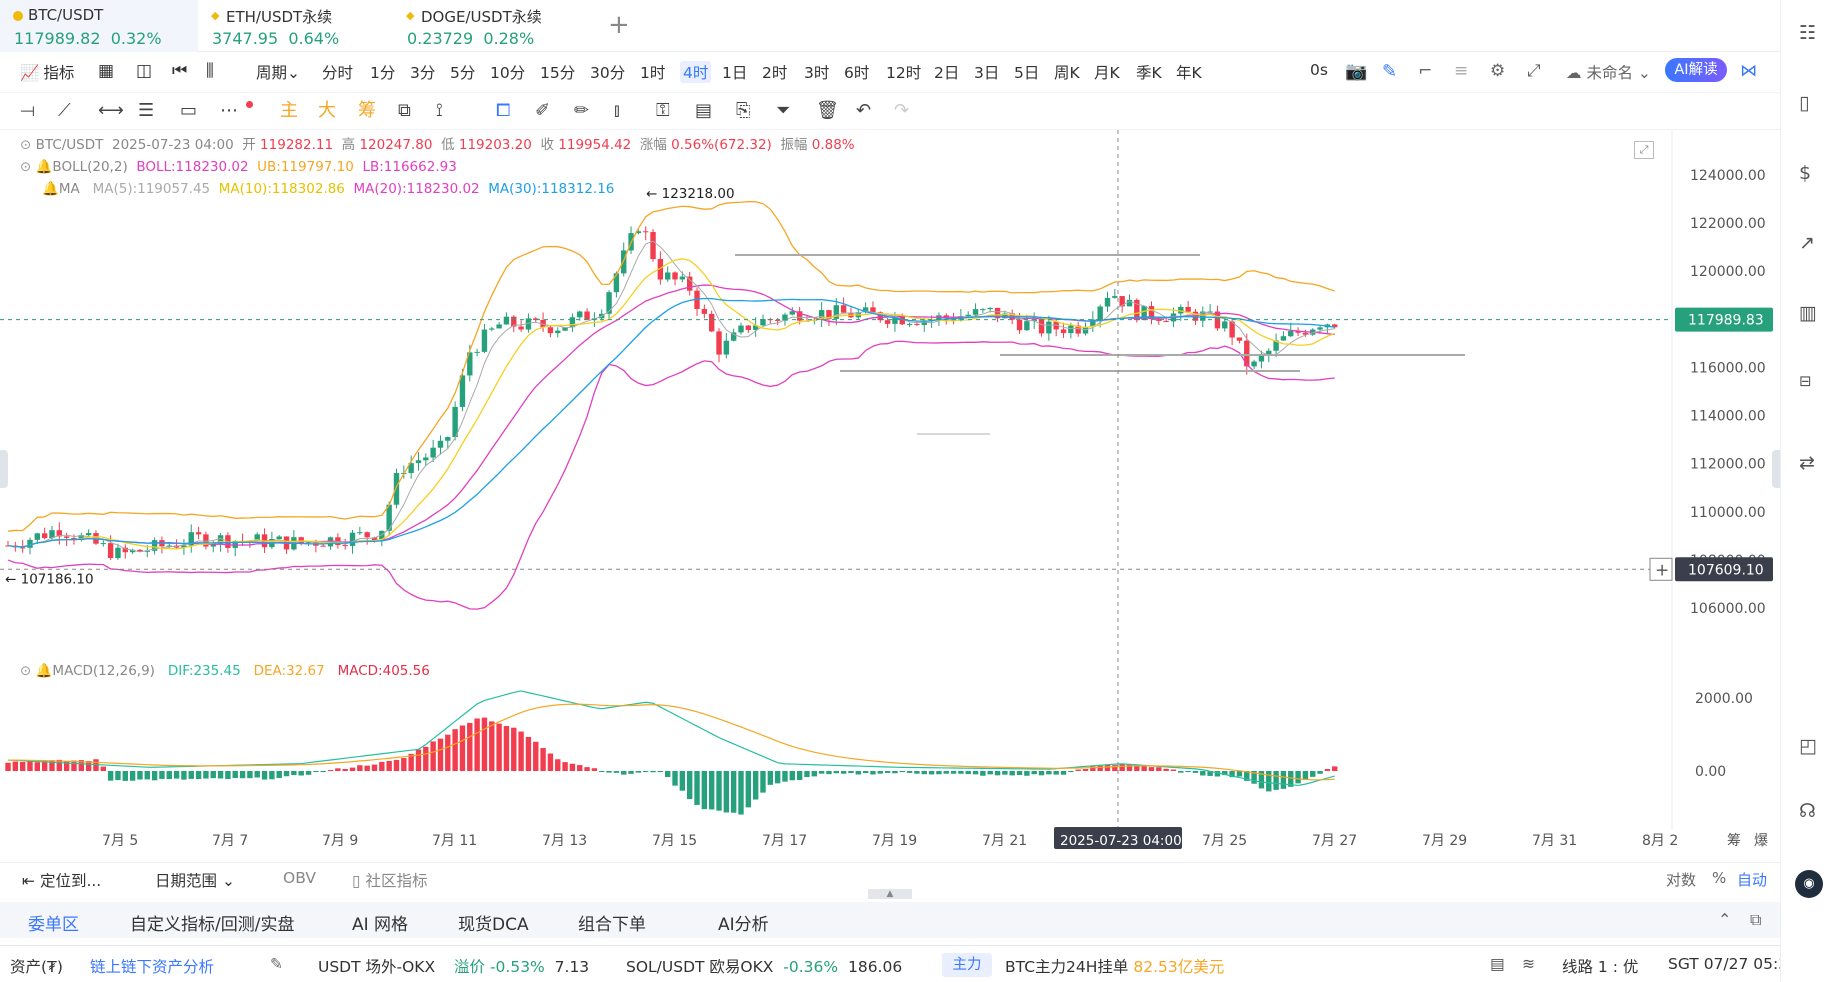 Image resolution: width=1835 pixels, height=982 pixels. Describe the element at coordinates (1356, 71) in the screenshot. I see `camera-icon: 📷` at that location.